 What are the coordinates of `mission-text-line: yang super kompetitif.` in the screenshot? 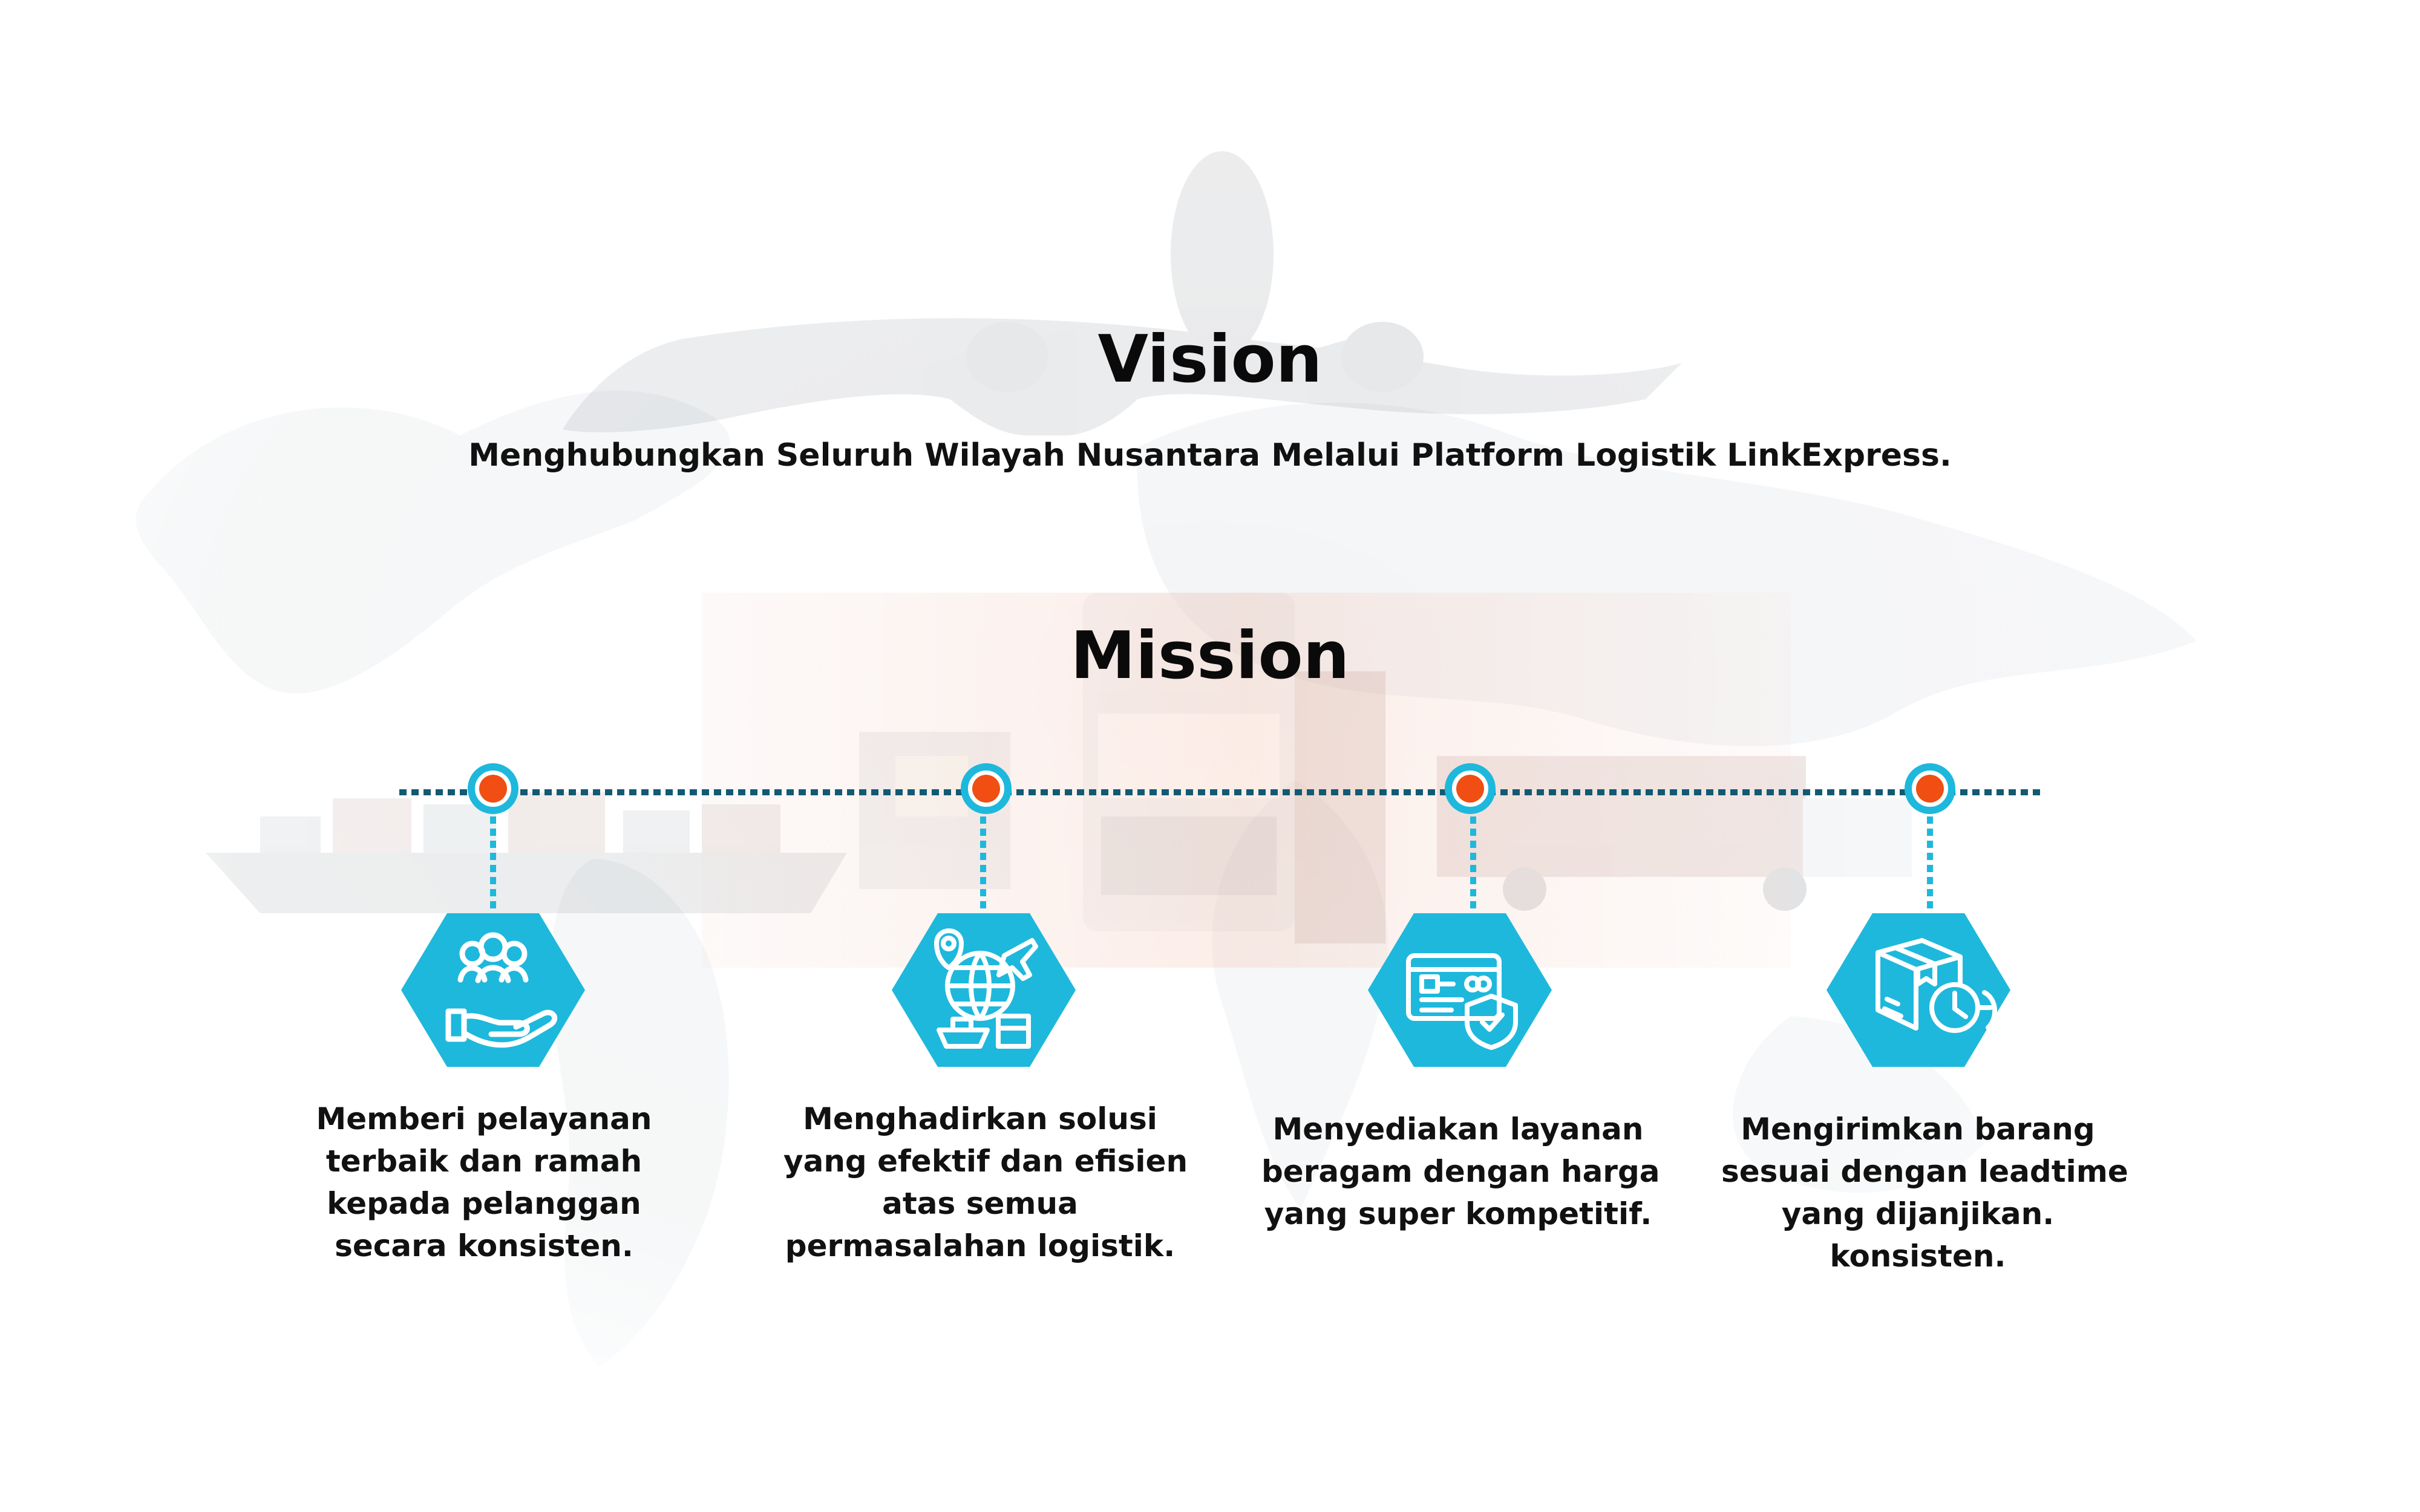 It's located at (1458, 1213).